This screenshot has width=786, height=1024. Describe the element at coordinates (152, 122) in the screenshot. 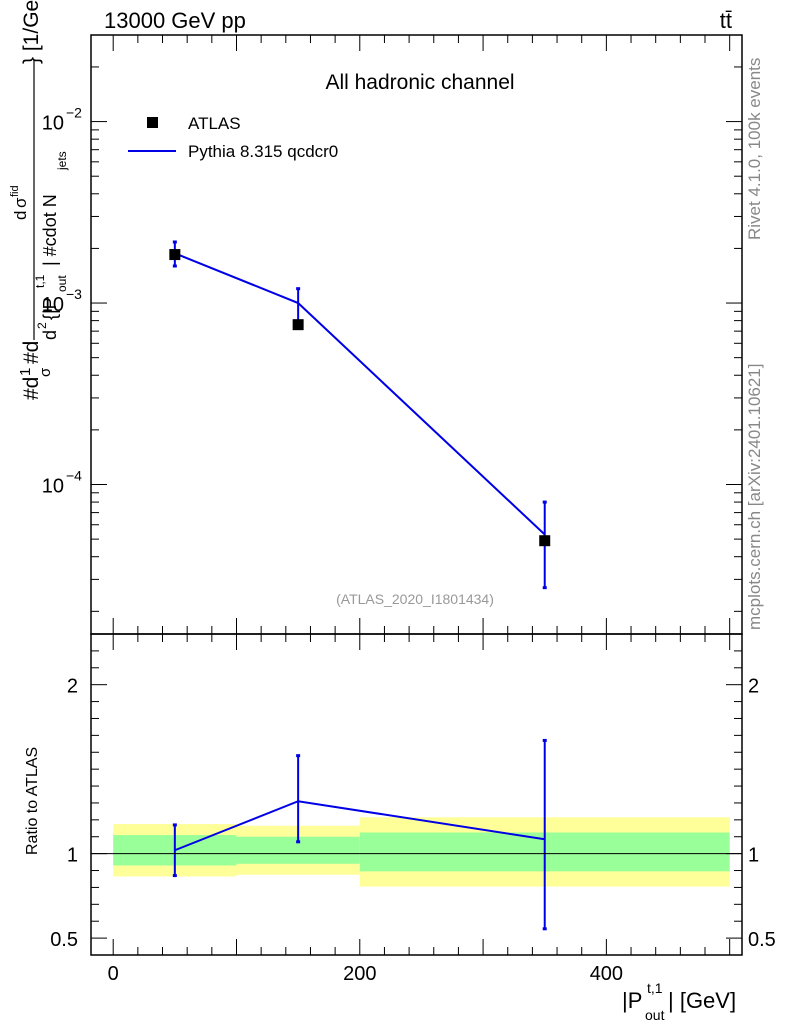

I see `legend-marker-atlas` at that location.